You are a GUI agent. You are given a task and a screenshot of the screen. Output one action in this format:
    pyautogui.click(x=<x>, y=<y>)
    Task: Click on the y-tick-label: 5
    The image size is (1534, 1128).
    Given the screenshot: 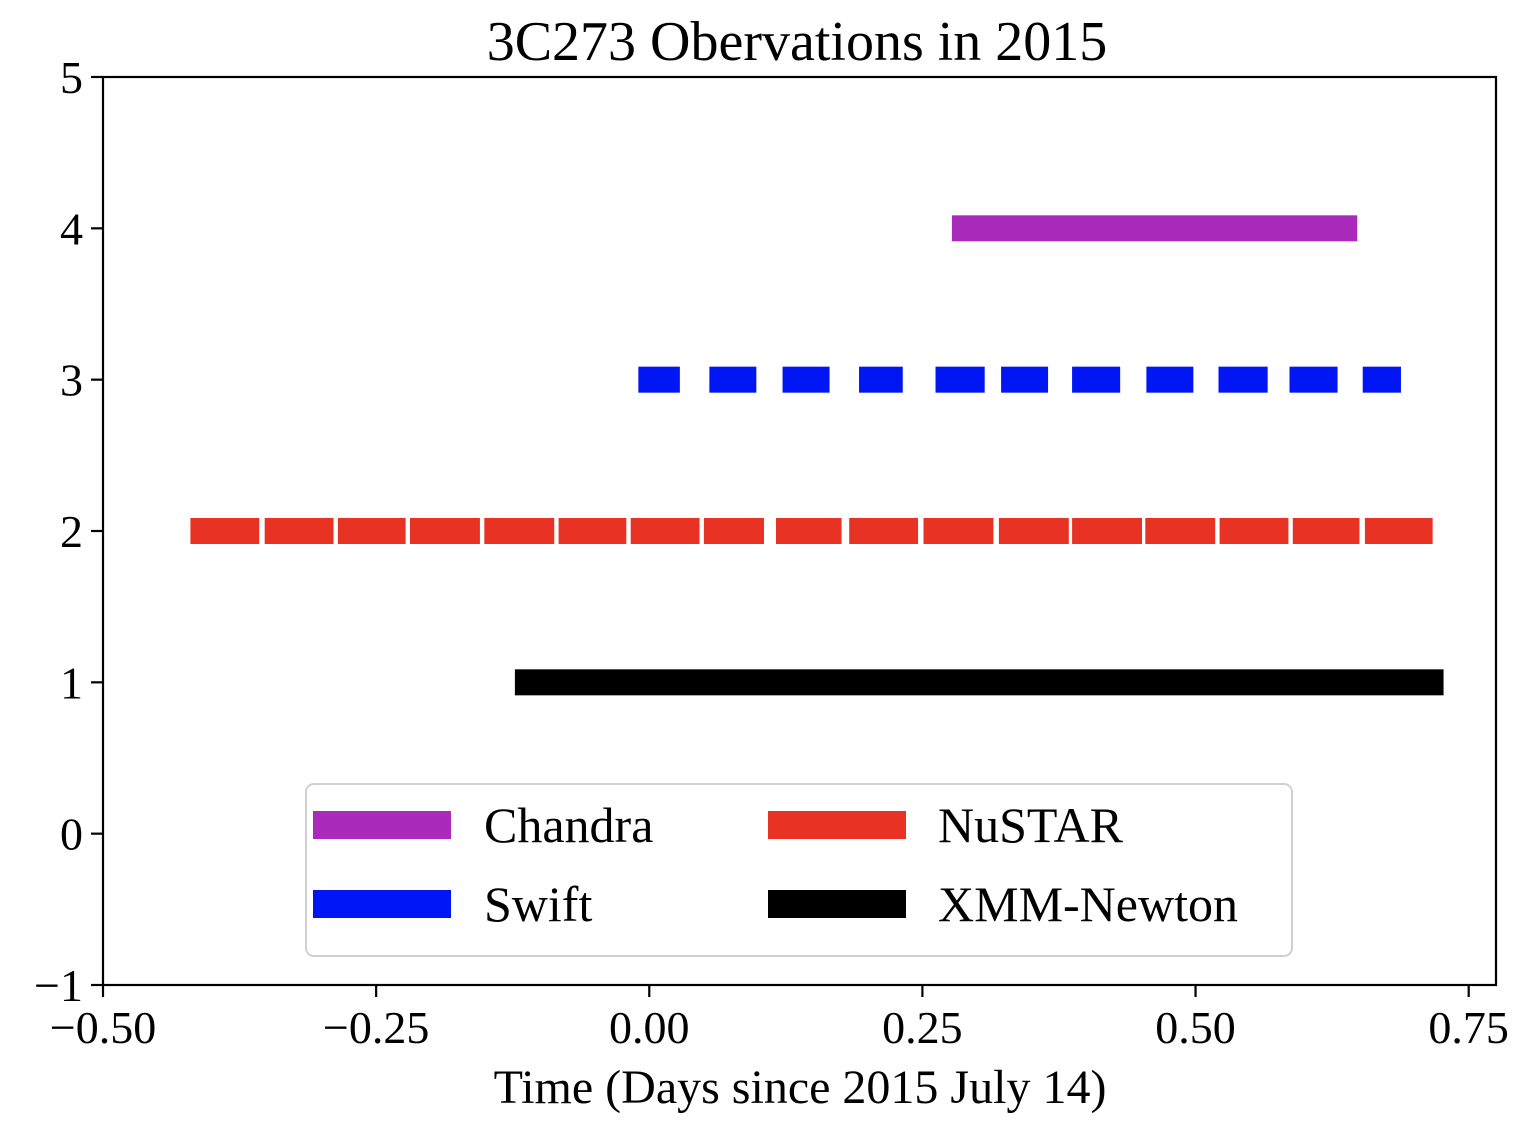 What is the action you would take?
    pyautogui.click(x=71, y=77)
    